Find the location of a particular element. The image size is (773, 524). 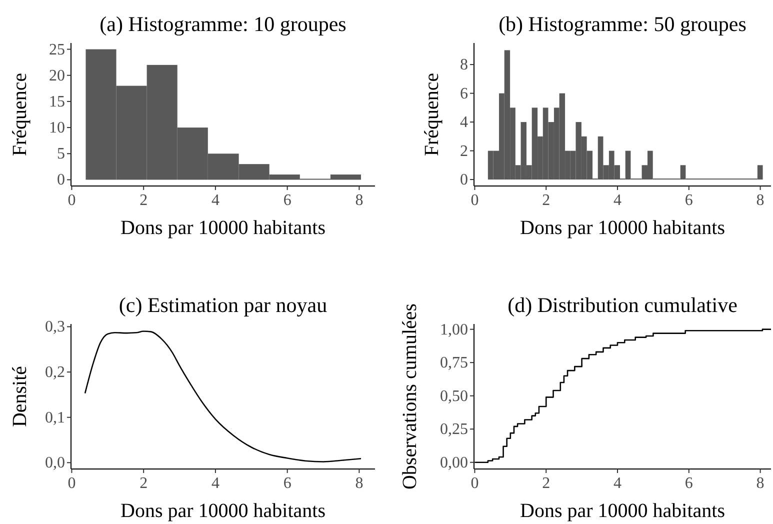

y-tick-label: 25 is located at coordinates (57, 49).